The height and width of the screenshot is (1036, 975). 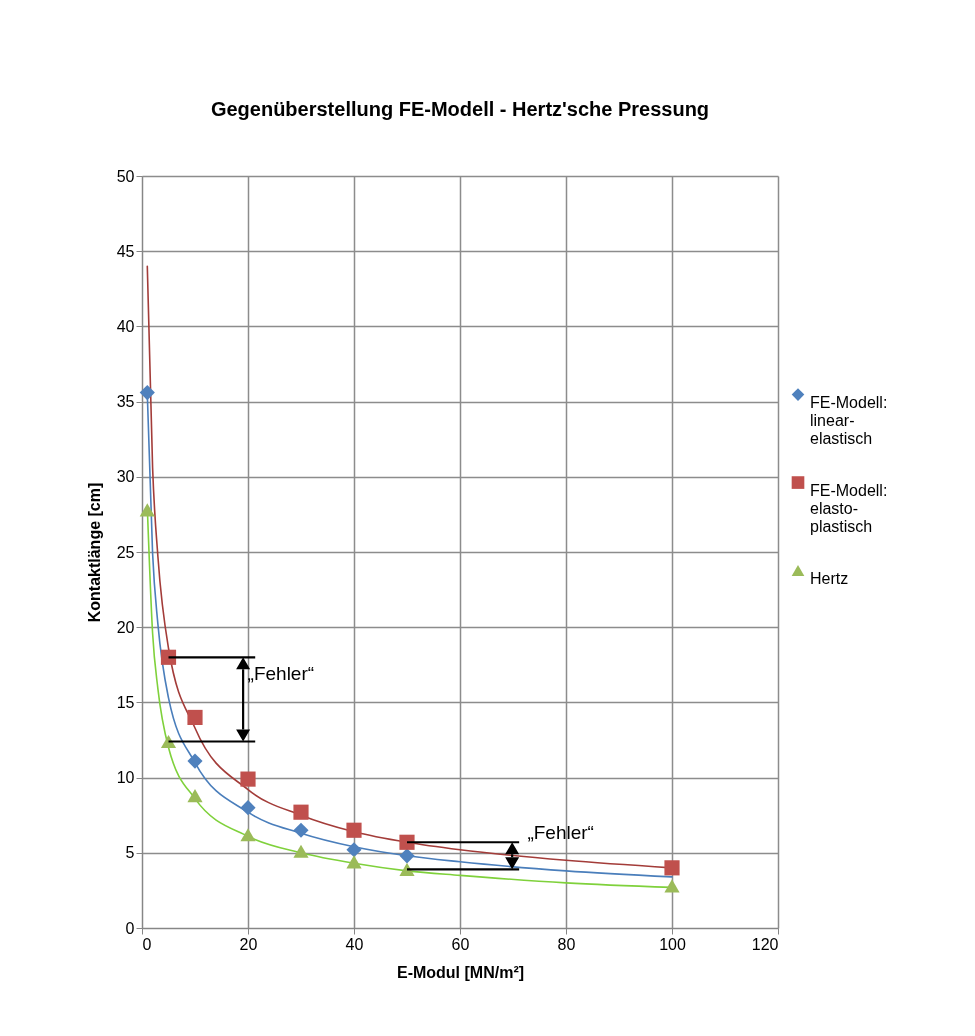 What do you see at coordinates (460, 972) in the screenshot?
I see `x-axis-title: E-Modul [MN/m²]` at bounding box center [460, 972].